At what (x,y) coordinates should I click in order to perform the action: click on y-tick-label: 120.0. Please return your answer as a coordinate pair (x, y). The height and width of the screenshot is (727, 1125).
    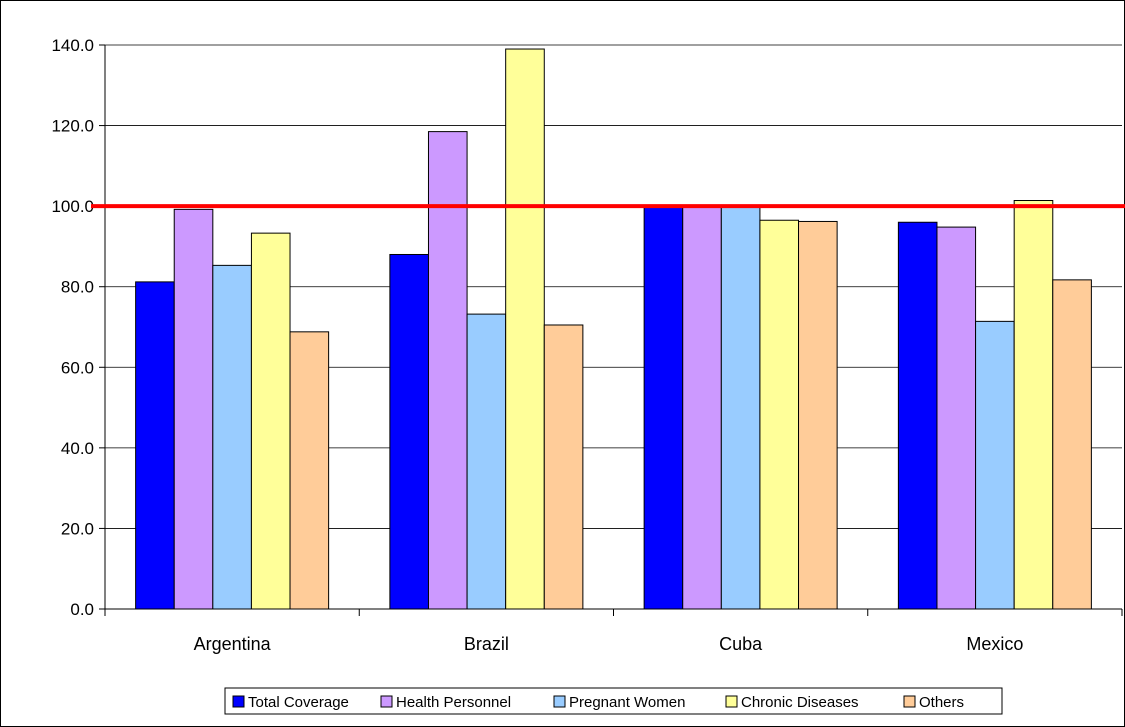
    Looking at the image, I should click on (72, 126).